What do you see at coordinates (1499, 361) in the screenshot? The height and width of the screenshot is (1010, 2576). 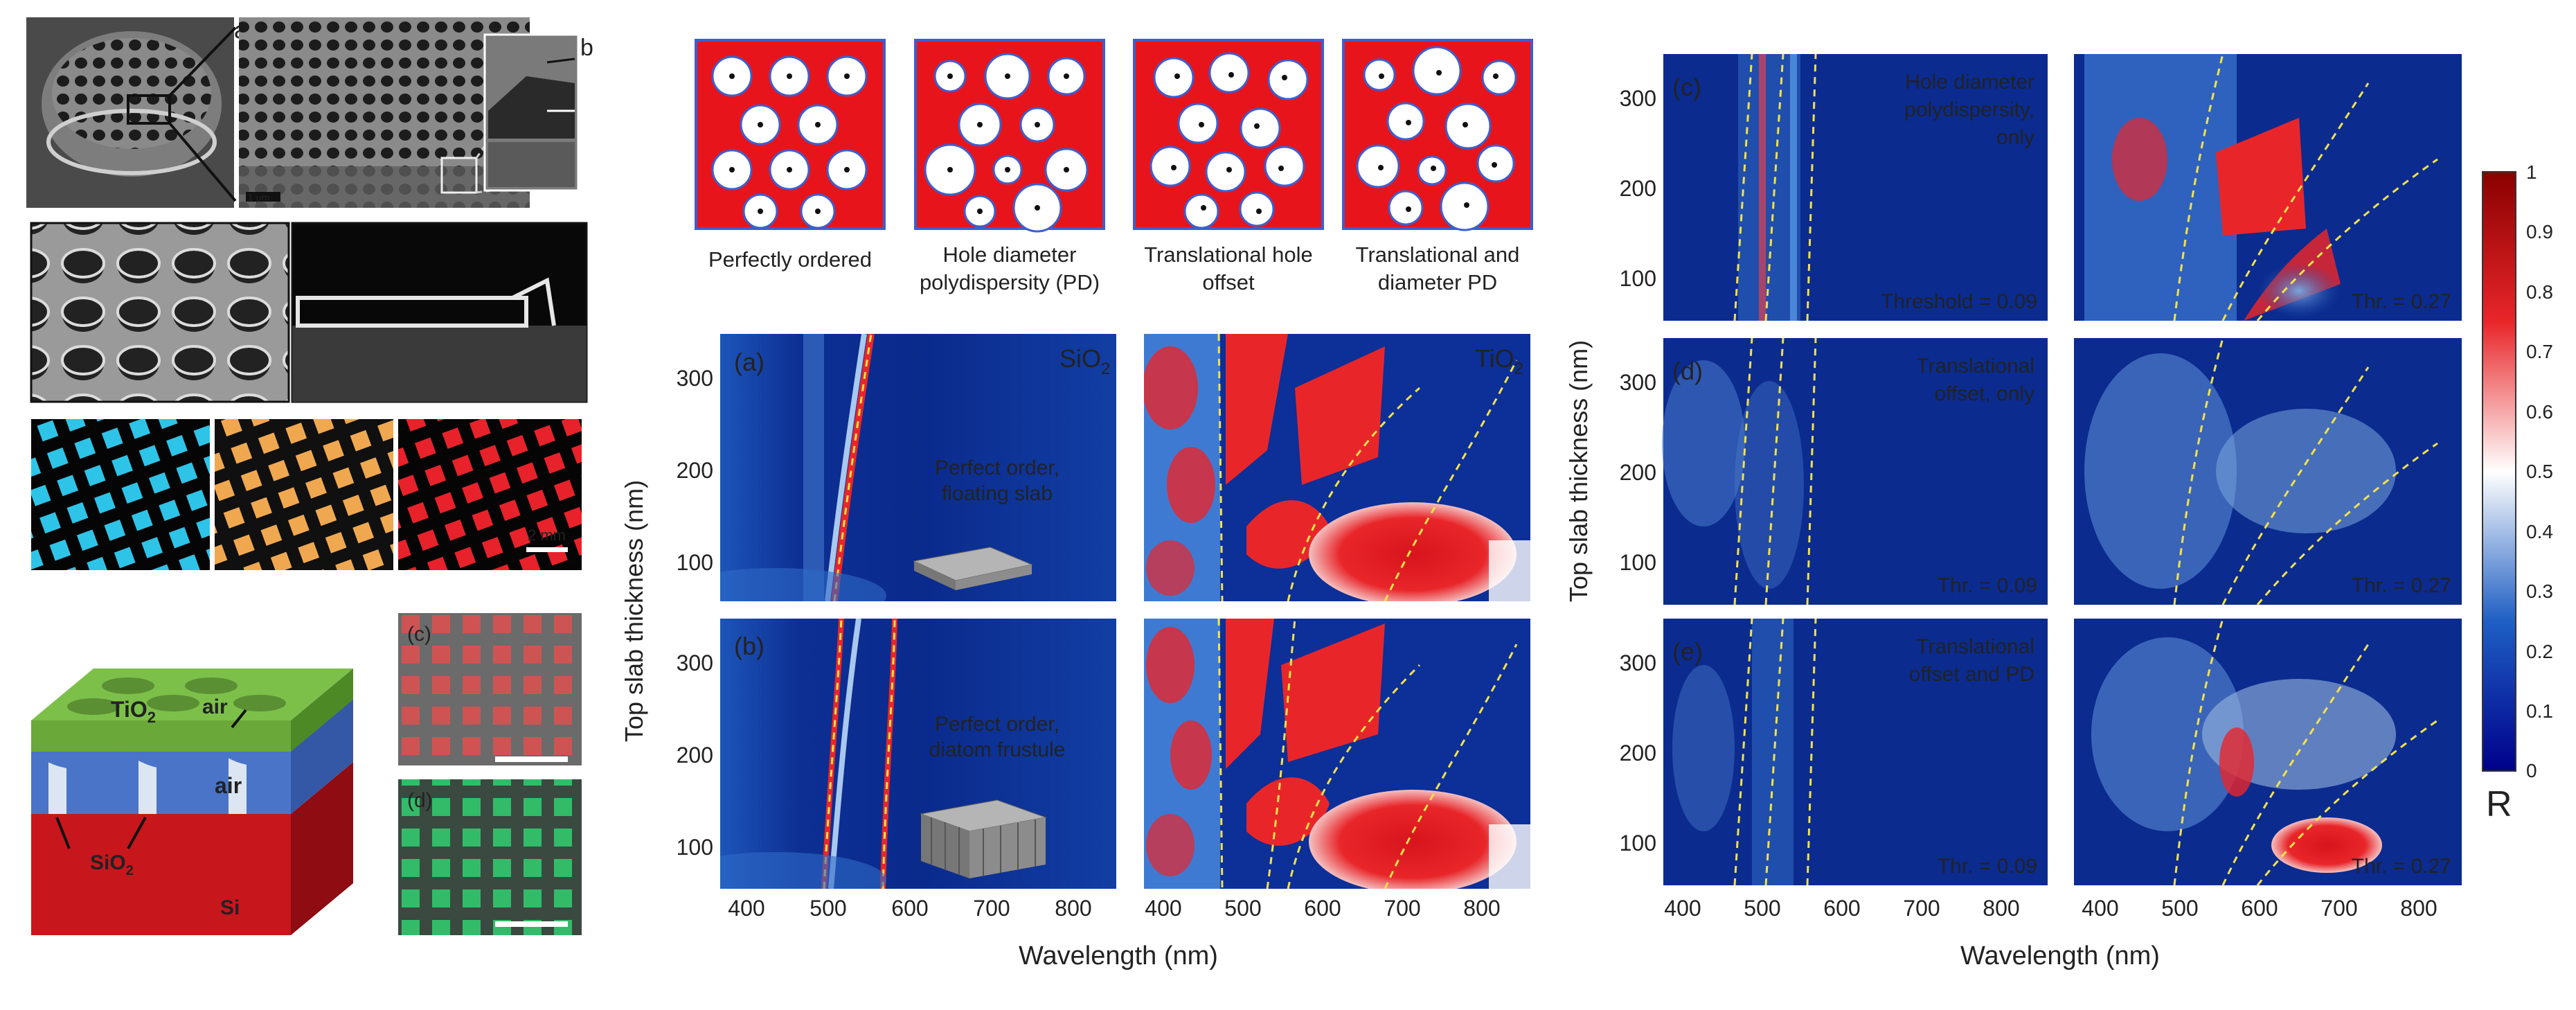 I see `tio2-title: TiO2` at bounding box center [1499, 361].